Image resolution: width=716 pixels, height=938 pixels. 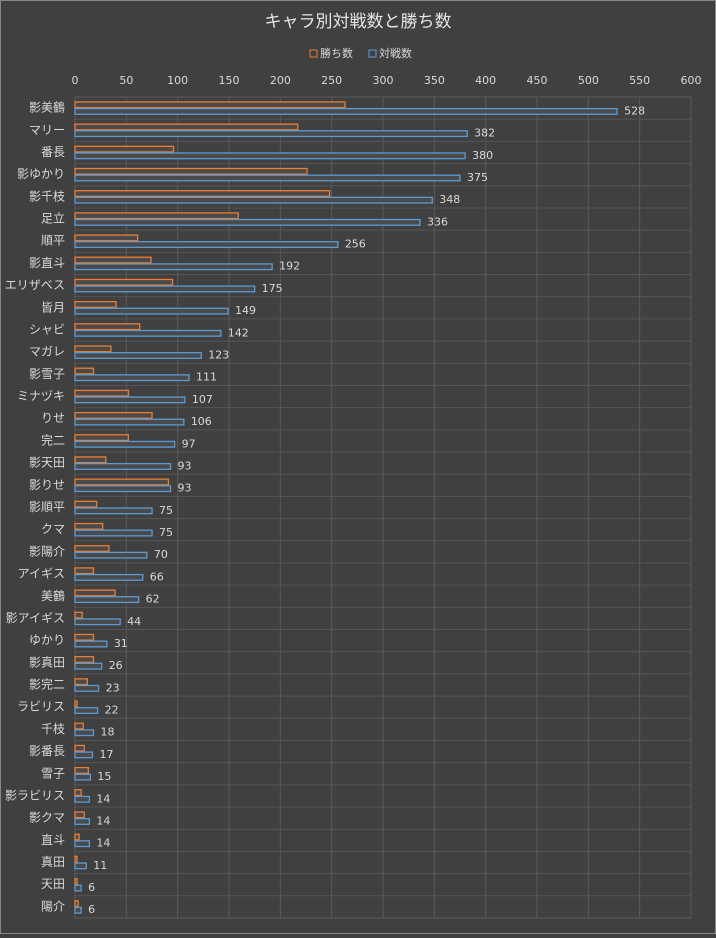 I want to click on y-tick-label: 影真田, so click(x=47, y=662).